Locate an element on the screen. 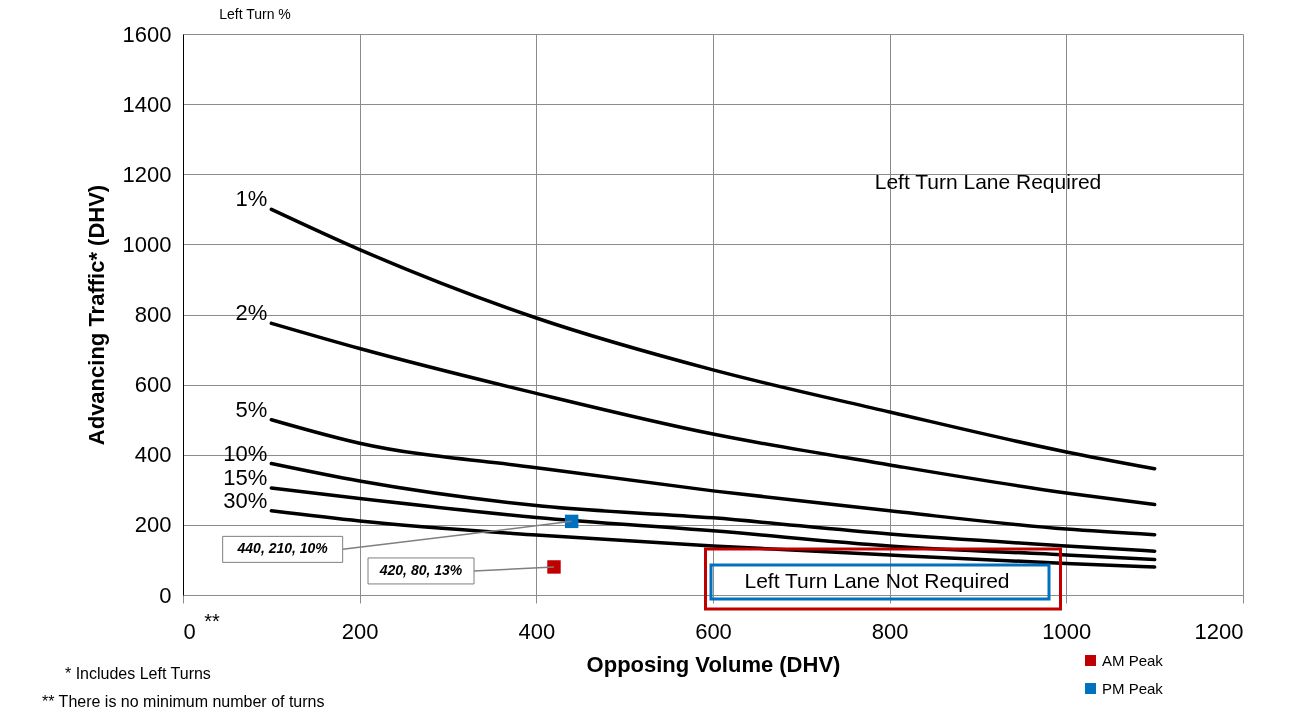  legend-label: AM Peak is located at coordinates (1133, 660).